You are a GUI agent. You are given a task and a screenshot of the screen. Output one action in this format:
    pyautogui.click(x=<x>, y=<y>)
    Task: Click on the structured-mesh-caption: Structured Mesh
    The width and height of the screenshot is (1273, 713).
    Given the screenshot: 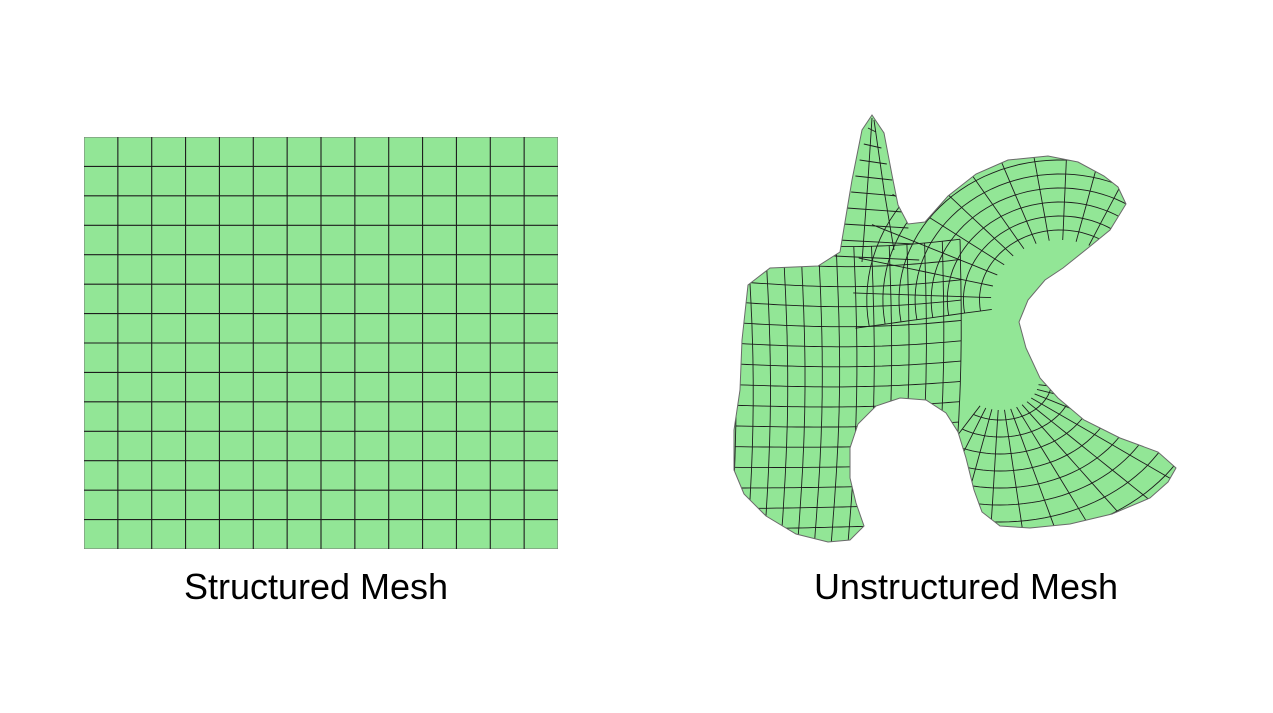 What is the action you would take?
    pyautogui.click(x=316, y=586)
    